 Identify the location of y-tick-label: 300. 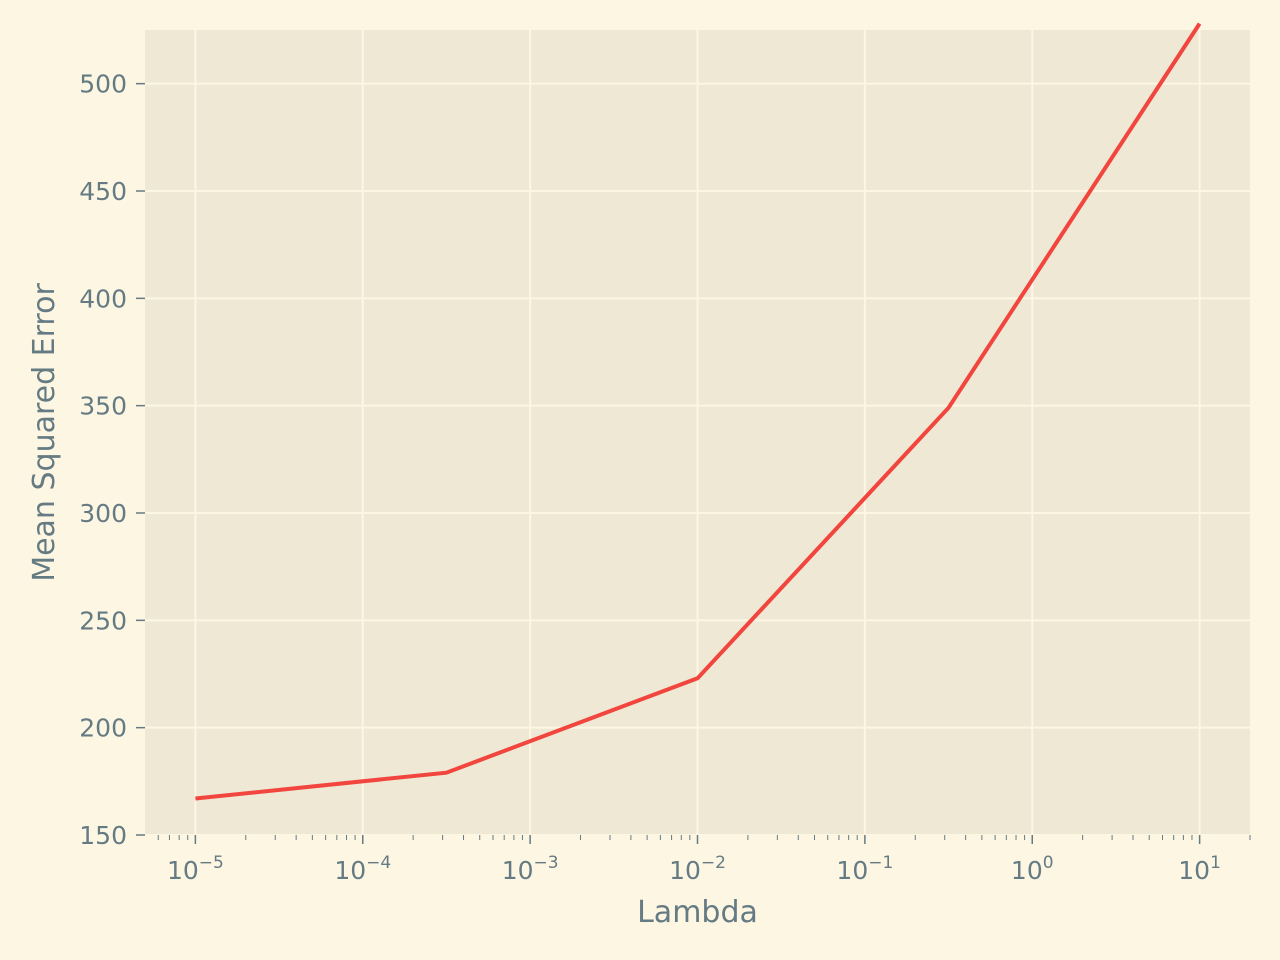
(103, 513).